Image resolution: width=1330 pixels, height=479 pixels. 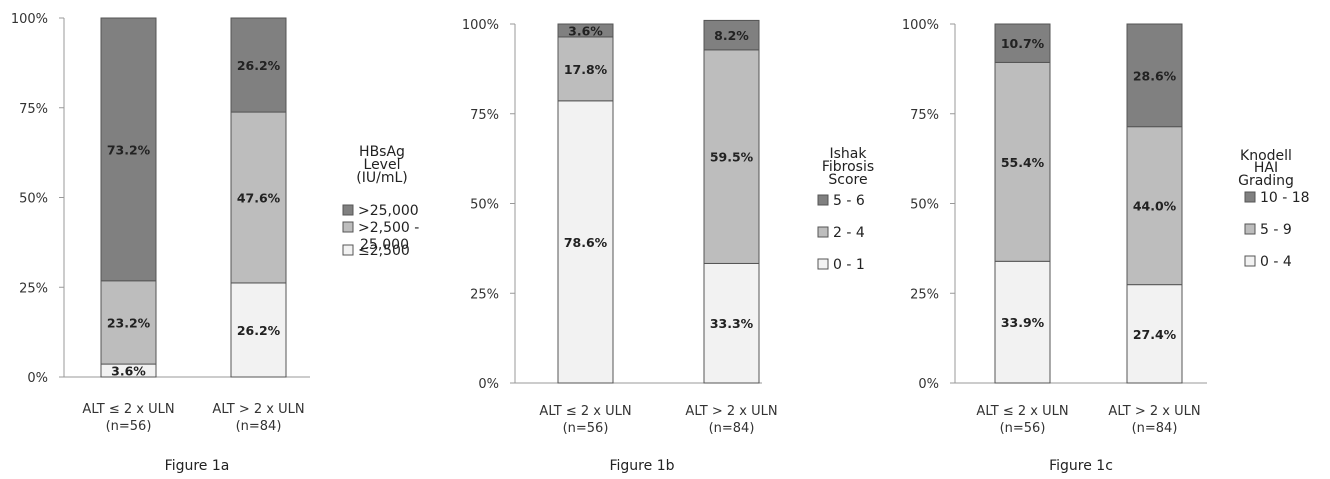 I want to click on bar-data-label: 10.7%, so click(x=1023, y=43).